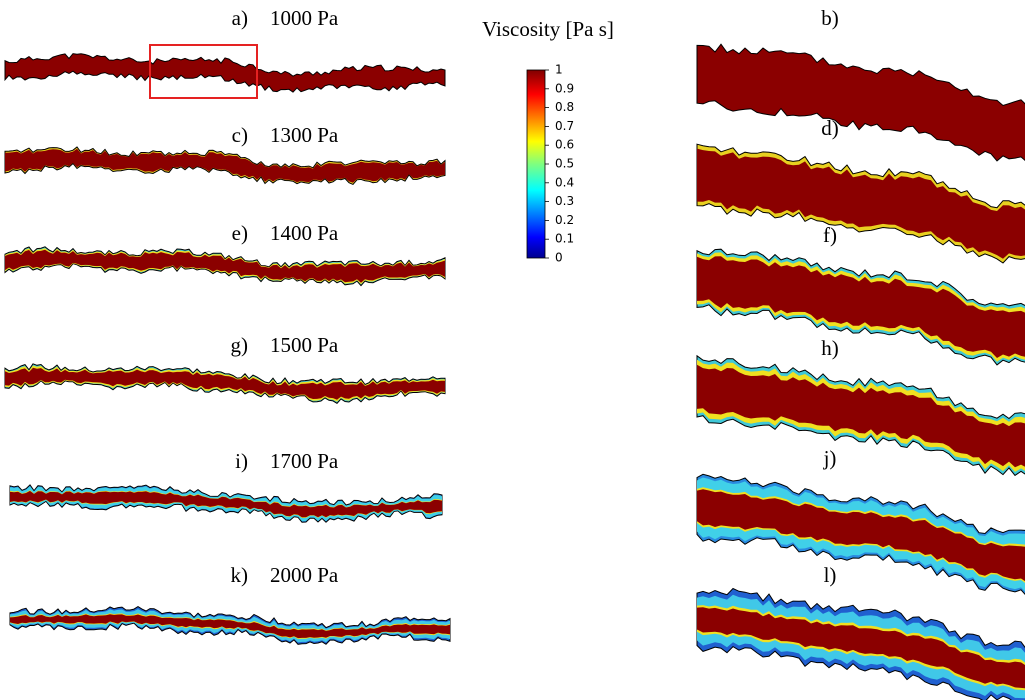 This screenshot has width=1025, height=700. What do you see at coordinates (240, 575) in the screenshot?
I see `panel-label: k)` at bounding box center [240, 575].